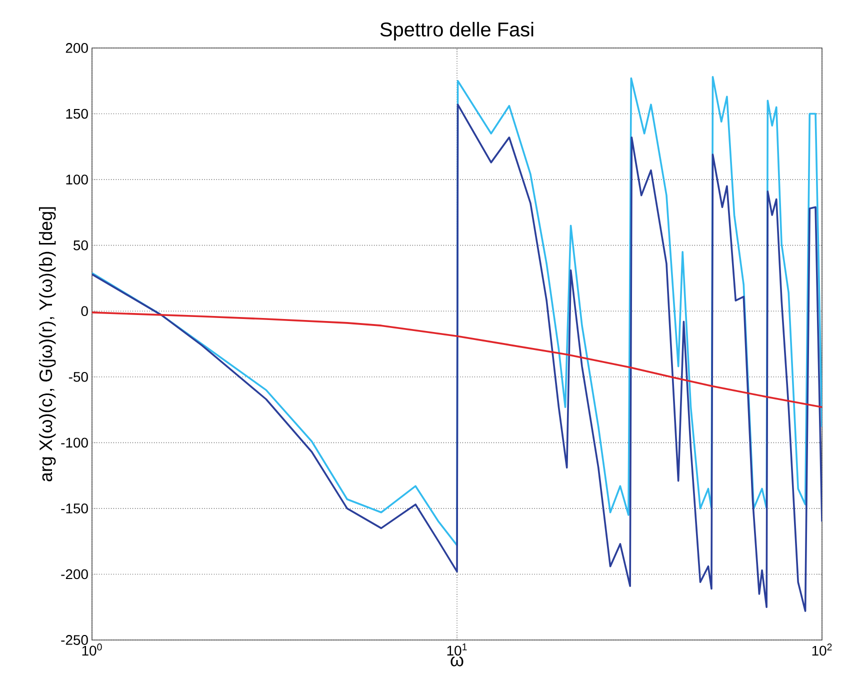 The height and width of the screenshot is (692, 848). What do you see at coordinates (84, 311) in the screenshot?
I see `y-tick-label: 0` at bounding box center [84, 311].